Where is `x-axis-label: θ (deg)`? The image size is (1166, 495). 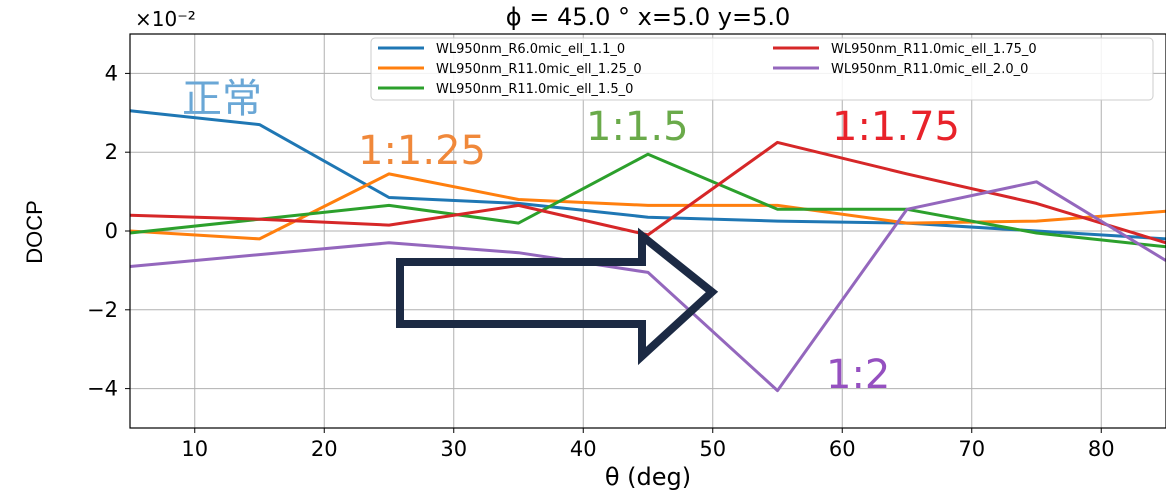 x-axis-label: θ (deg) is located at coordinates (648, 477).